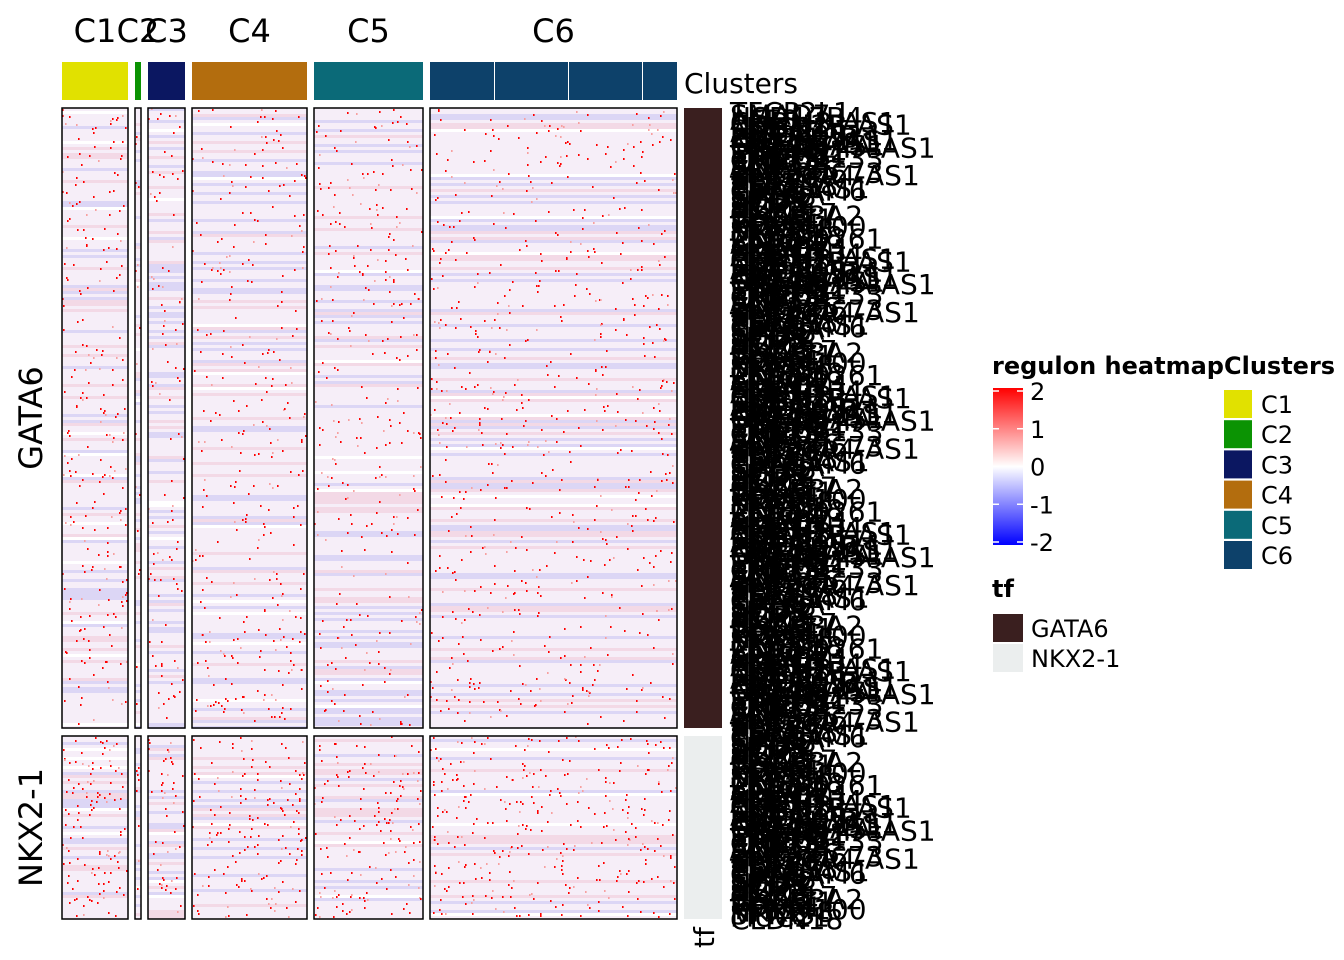 The height and width of the screenshot is (960, 1344). I want to click on row-label: ABCA3, so click(777, 405).